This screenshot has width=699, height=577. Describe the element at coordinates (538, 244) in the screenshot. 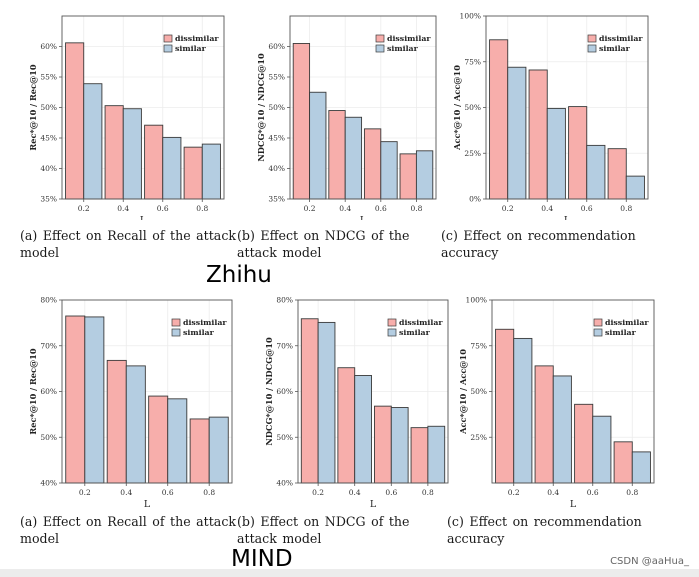

I see `caption-zhihu-accuracy: (c) Effect on recommendation accuracy` at that location.